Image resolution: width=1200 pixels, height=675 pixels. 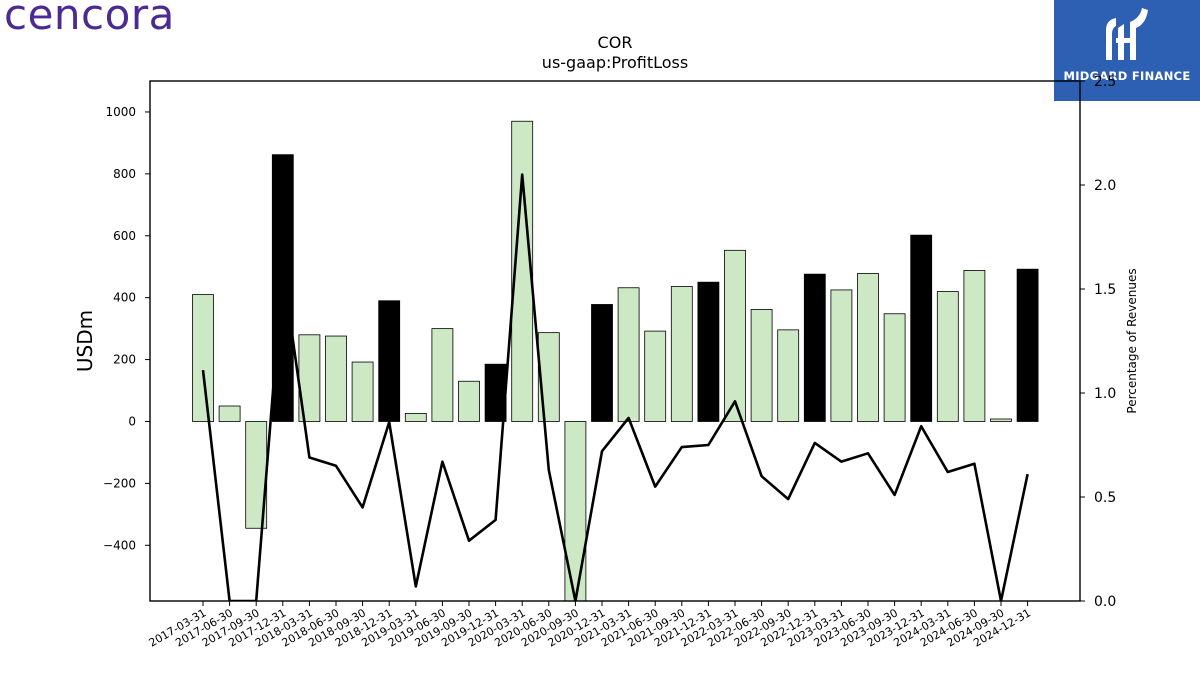 I want to click on y2-tick-label: 2.5, so click(x=1105, y=82).